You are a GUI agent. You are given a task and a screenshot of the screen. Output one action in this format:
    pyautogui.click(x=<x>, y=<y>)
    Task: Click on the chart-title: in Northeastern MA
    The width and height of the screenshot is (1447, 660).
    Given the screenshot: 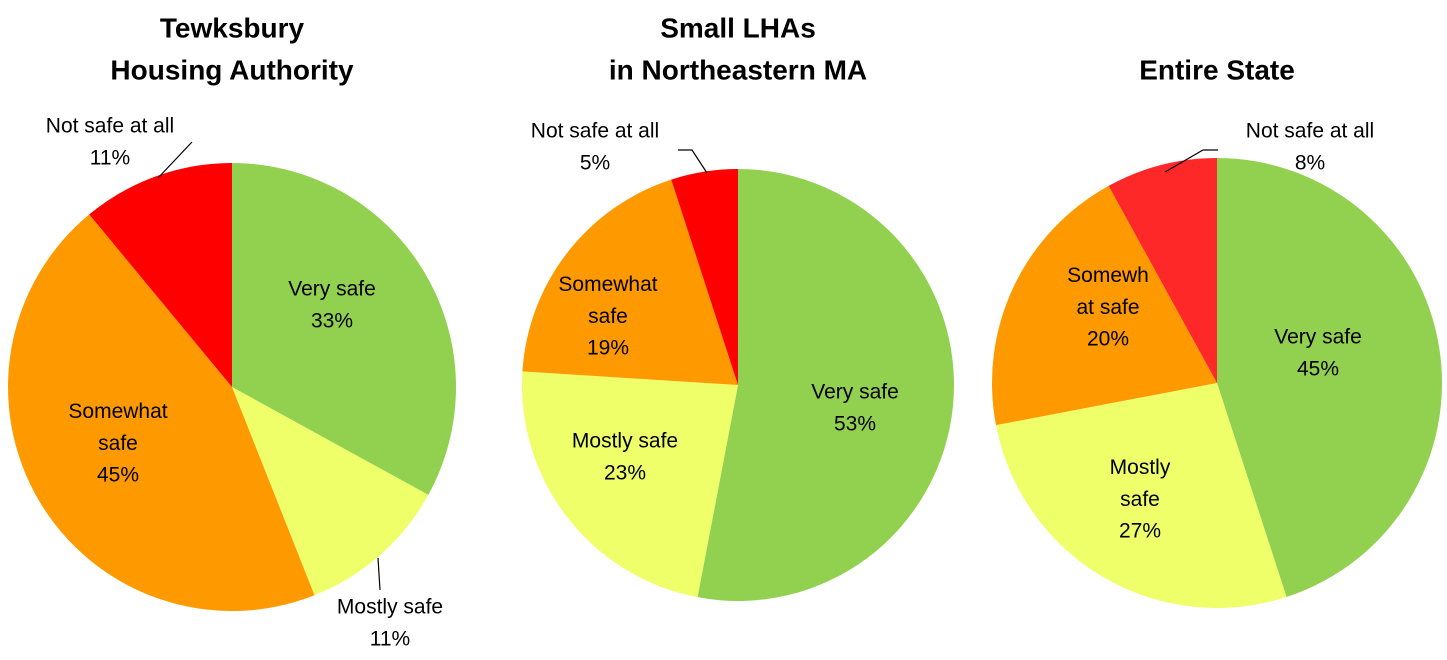 What is the action you would take?
    pyautogui.click(x=738, y=69)
    